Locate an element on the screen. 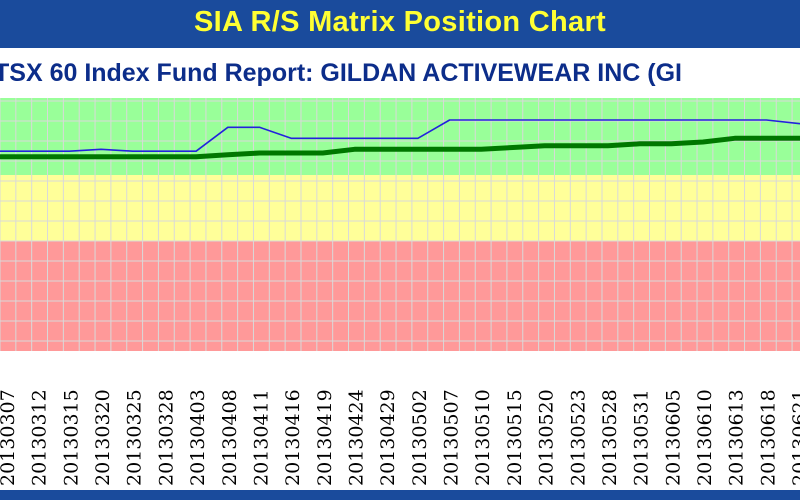 The height and width of the screenshot is (500, 800). chart-title: SIA R/S Matrix Position Chart is located at coordinates (400, 22).